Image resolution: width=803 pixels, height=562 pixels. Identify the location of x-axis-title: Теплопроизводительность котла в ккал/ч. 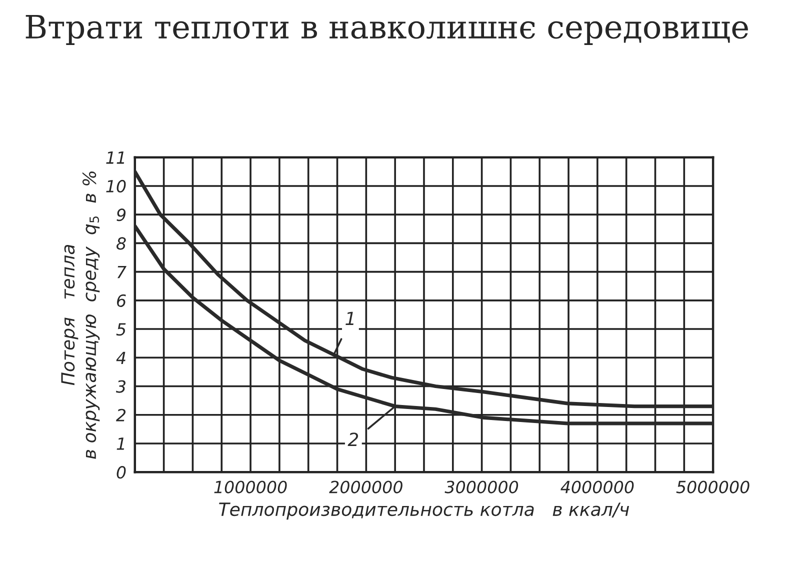
(424, 511).